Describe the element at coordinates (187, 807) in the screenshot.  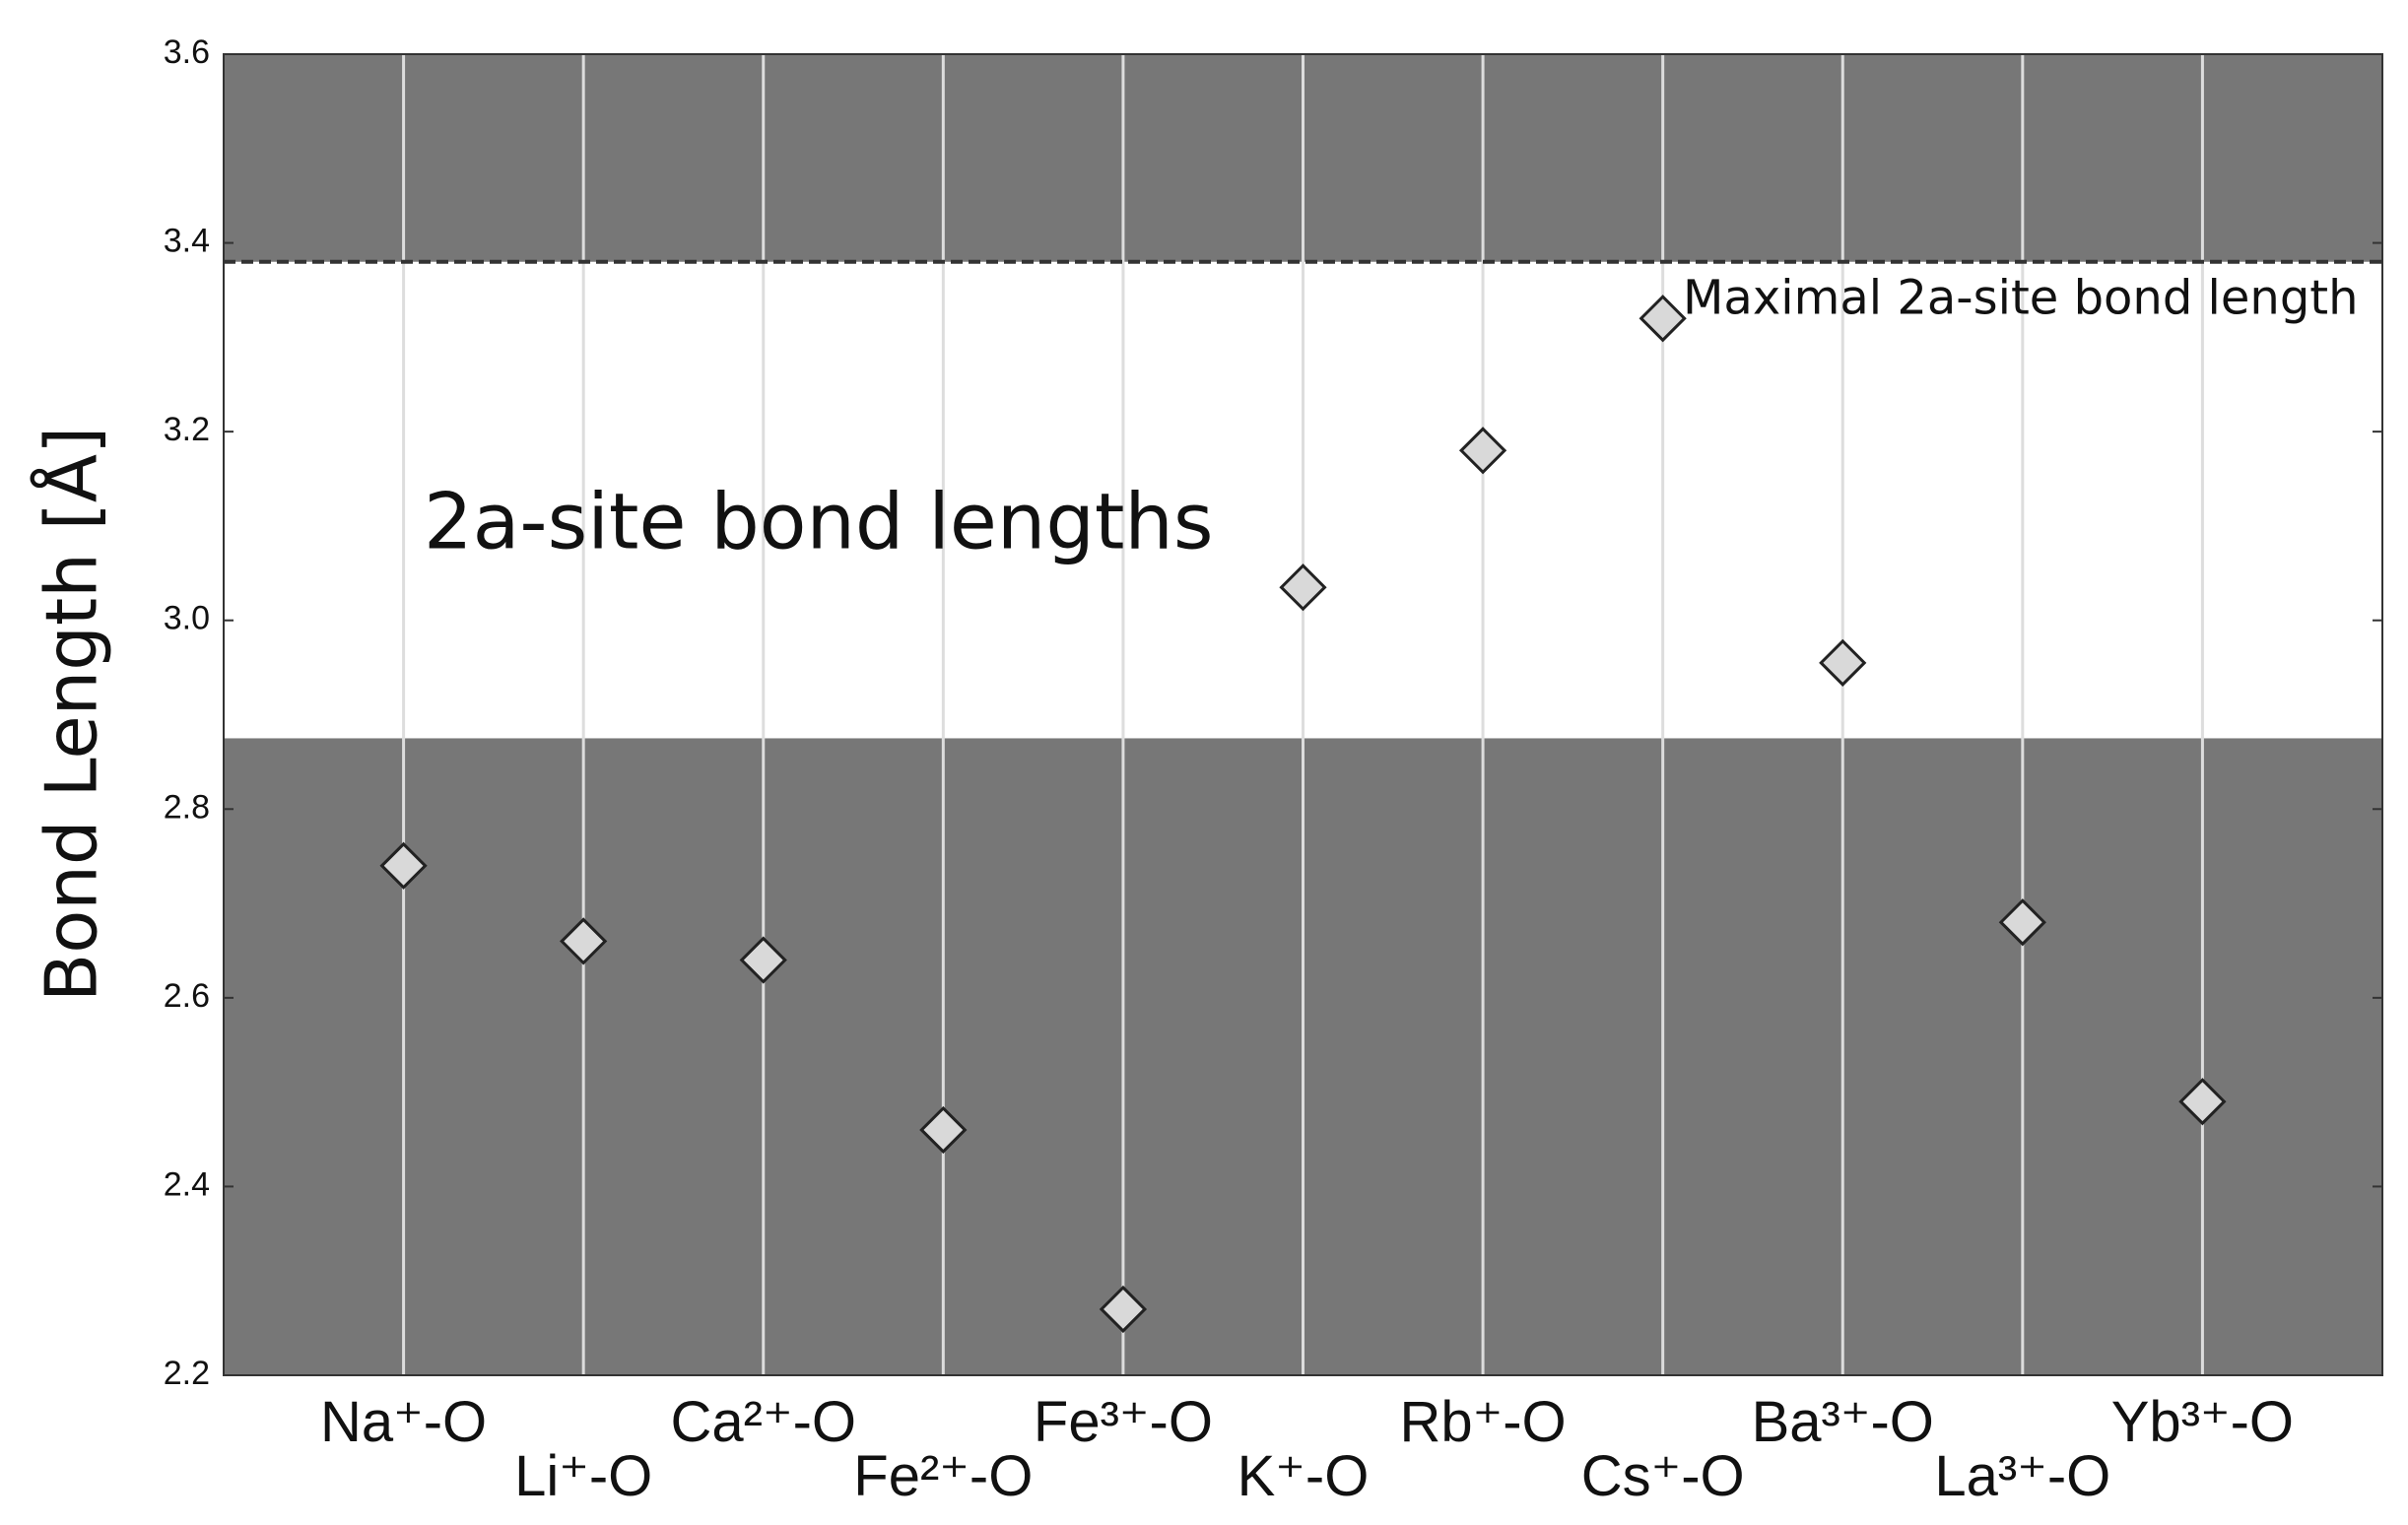
I see `y-tick-label: 2.8` at that location.